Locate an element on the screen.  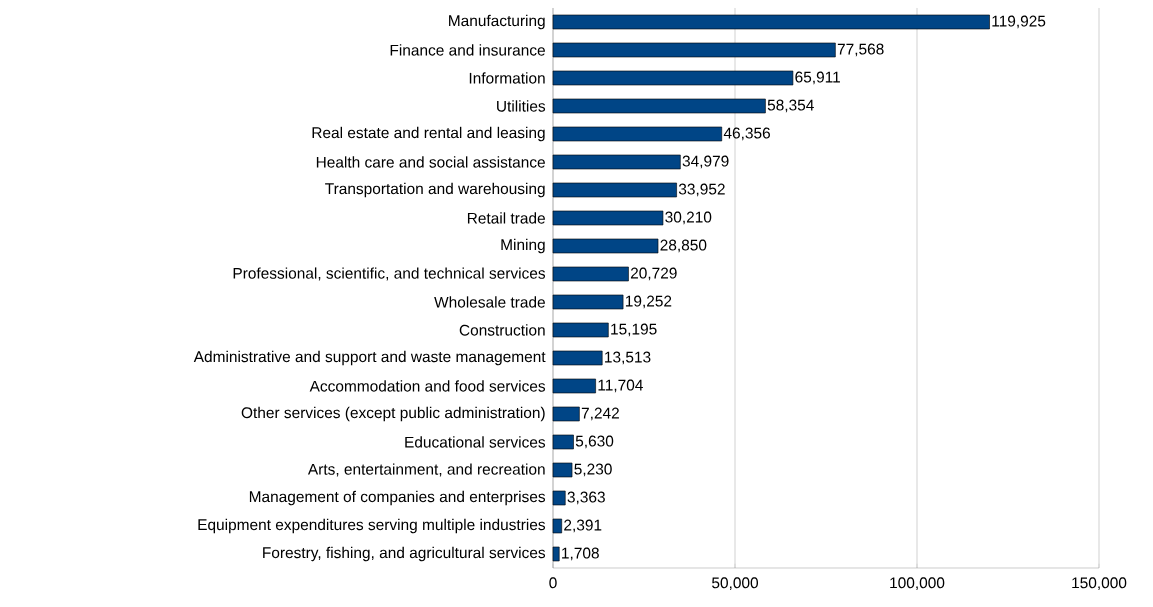
data-label: 46,356 is located at coordinates (746, 134).